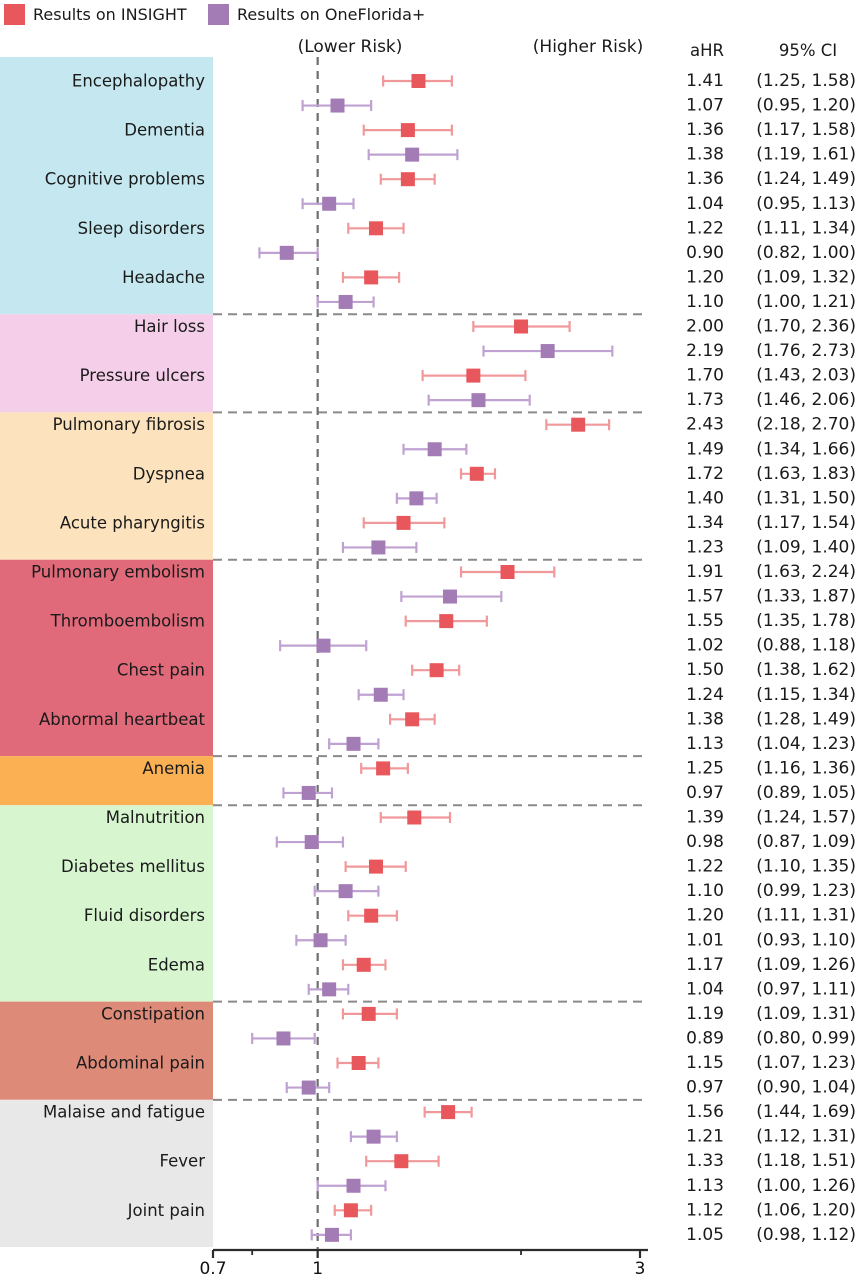  I want to click on ahr-value: 1.01, so click(705, 940).